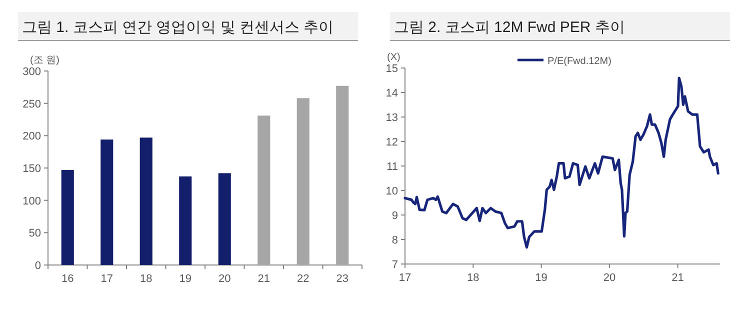 The width and height of the screenshot is (745, 321). Describe the element at coordinates (178, 27) in the screenshot. I see `chart-title: 그림 1. 코스피 연간 영업이익 및 컨센서스 추이` at that location.